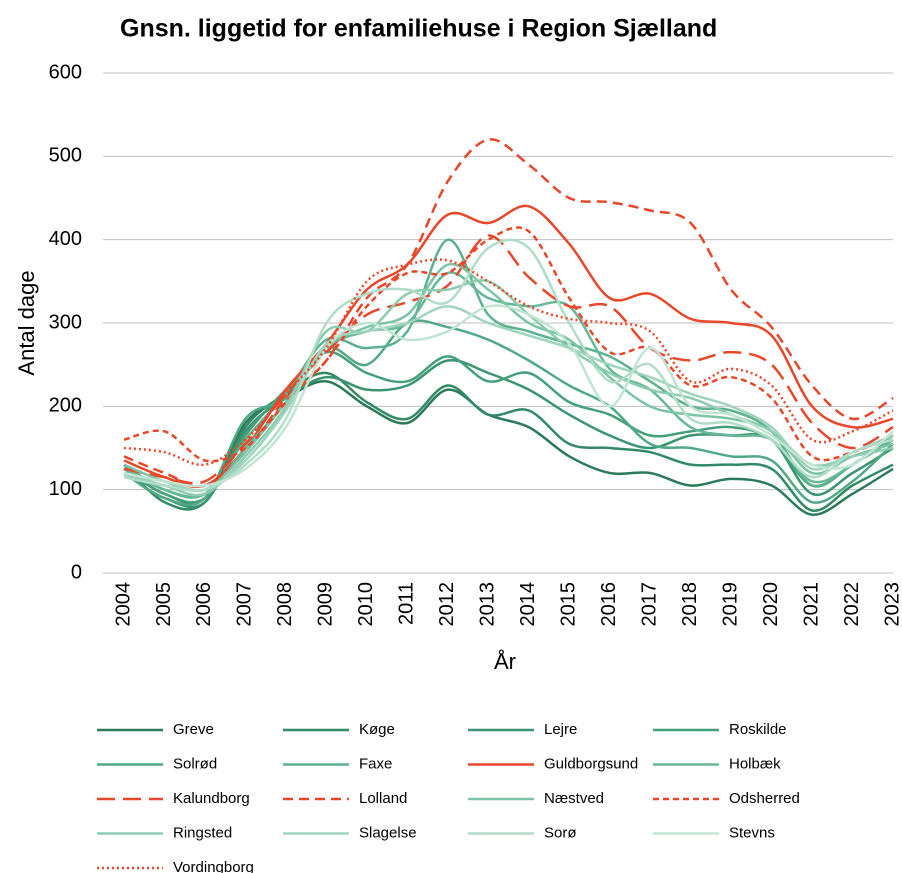 The width and height of the screenshot is (902, 873). I want to click on legend-label: Slagelse, so click(388, 832).